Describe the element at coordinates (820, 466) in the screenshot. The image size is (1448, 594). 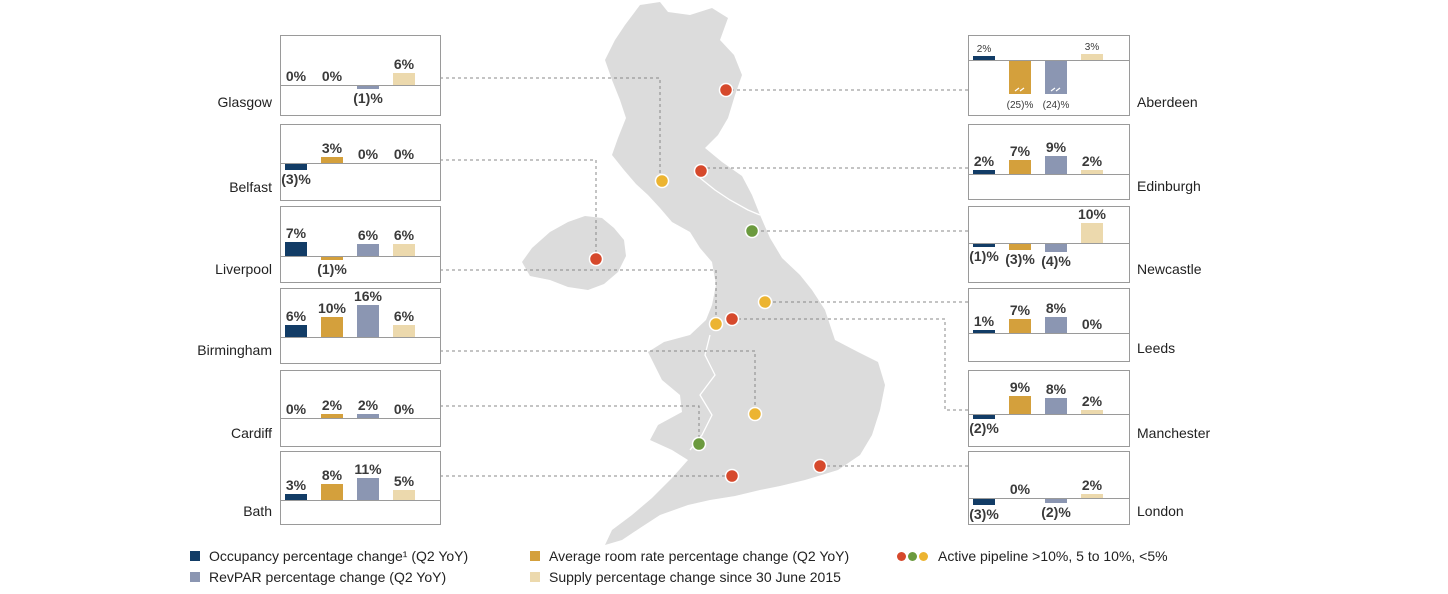
I see `pin-london` at that location.